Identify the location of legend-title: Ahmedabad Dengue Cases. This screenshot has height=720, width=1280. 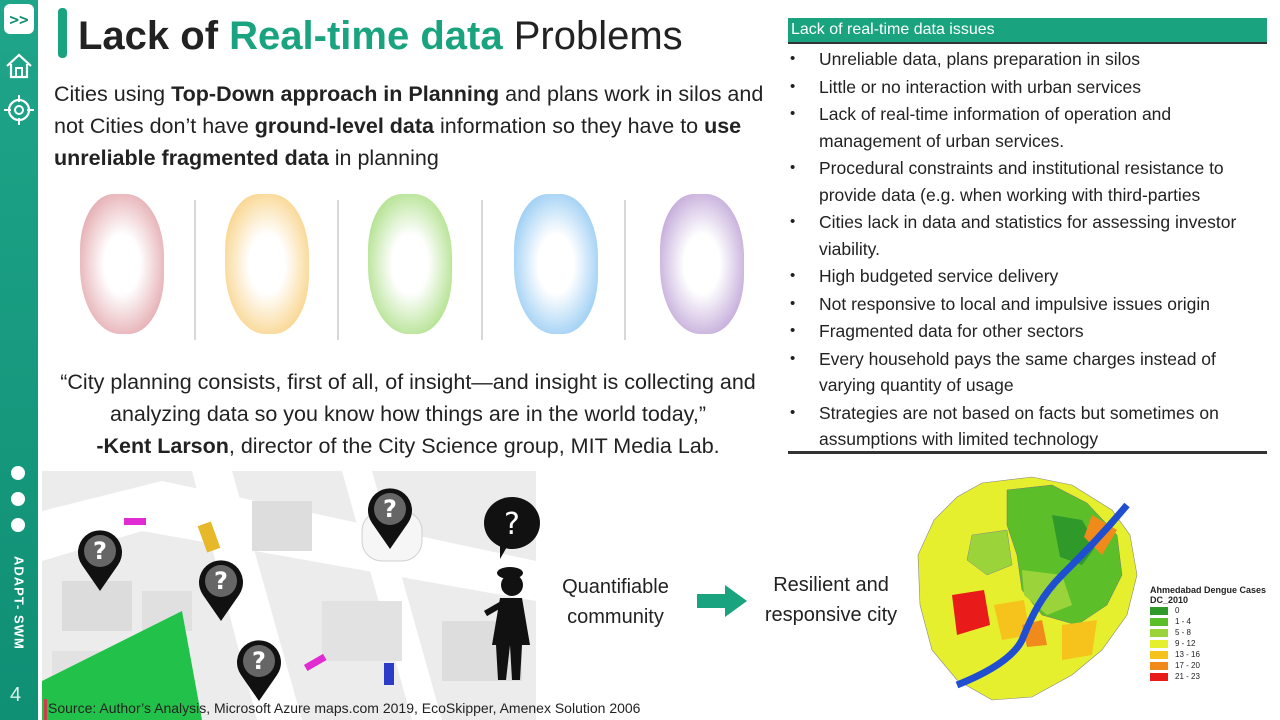
(1208, 590).